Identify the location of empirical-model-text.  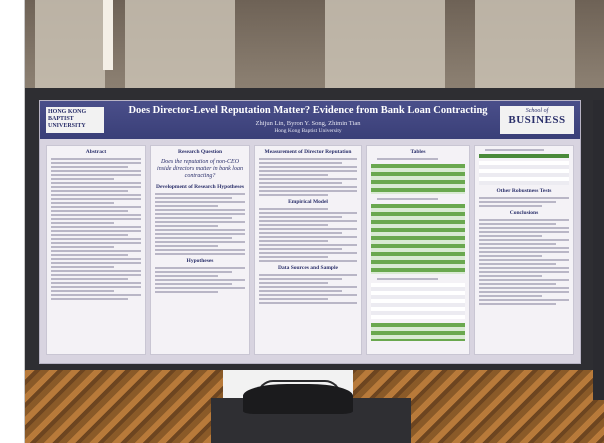
(308, 235).